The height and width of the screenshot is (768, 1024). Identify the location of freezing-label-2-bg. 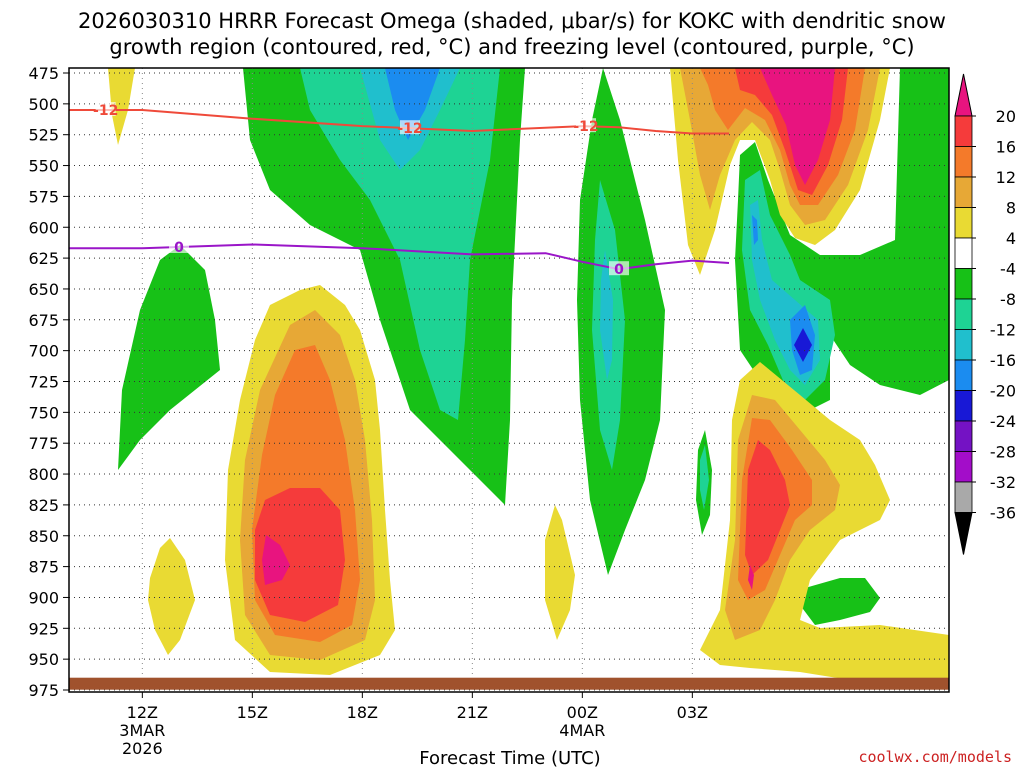
(619, 268).